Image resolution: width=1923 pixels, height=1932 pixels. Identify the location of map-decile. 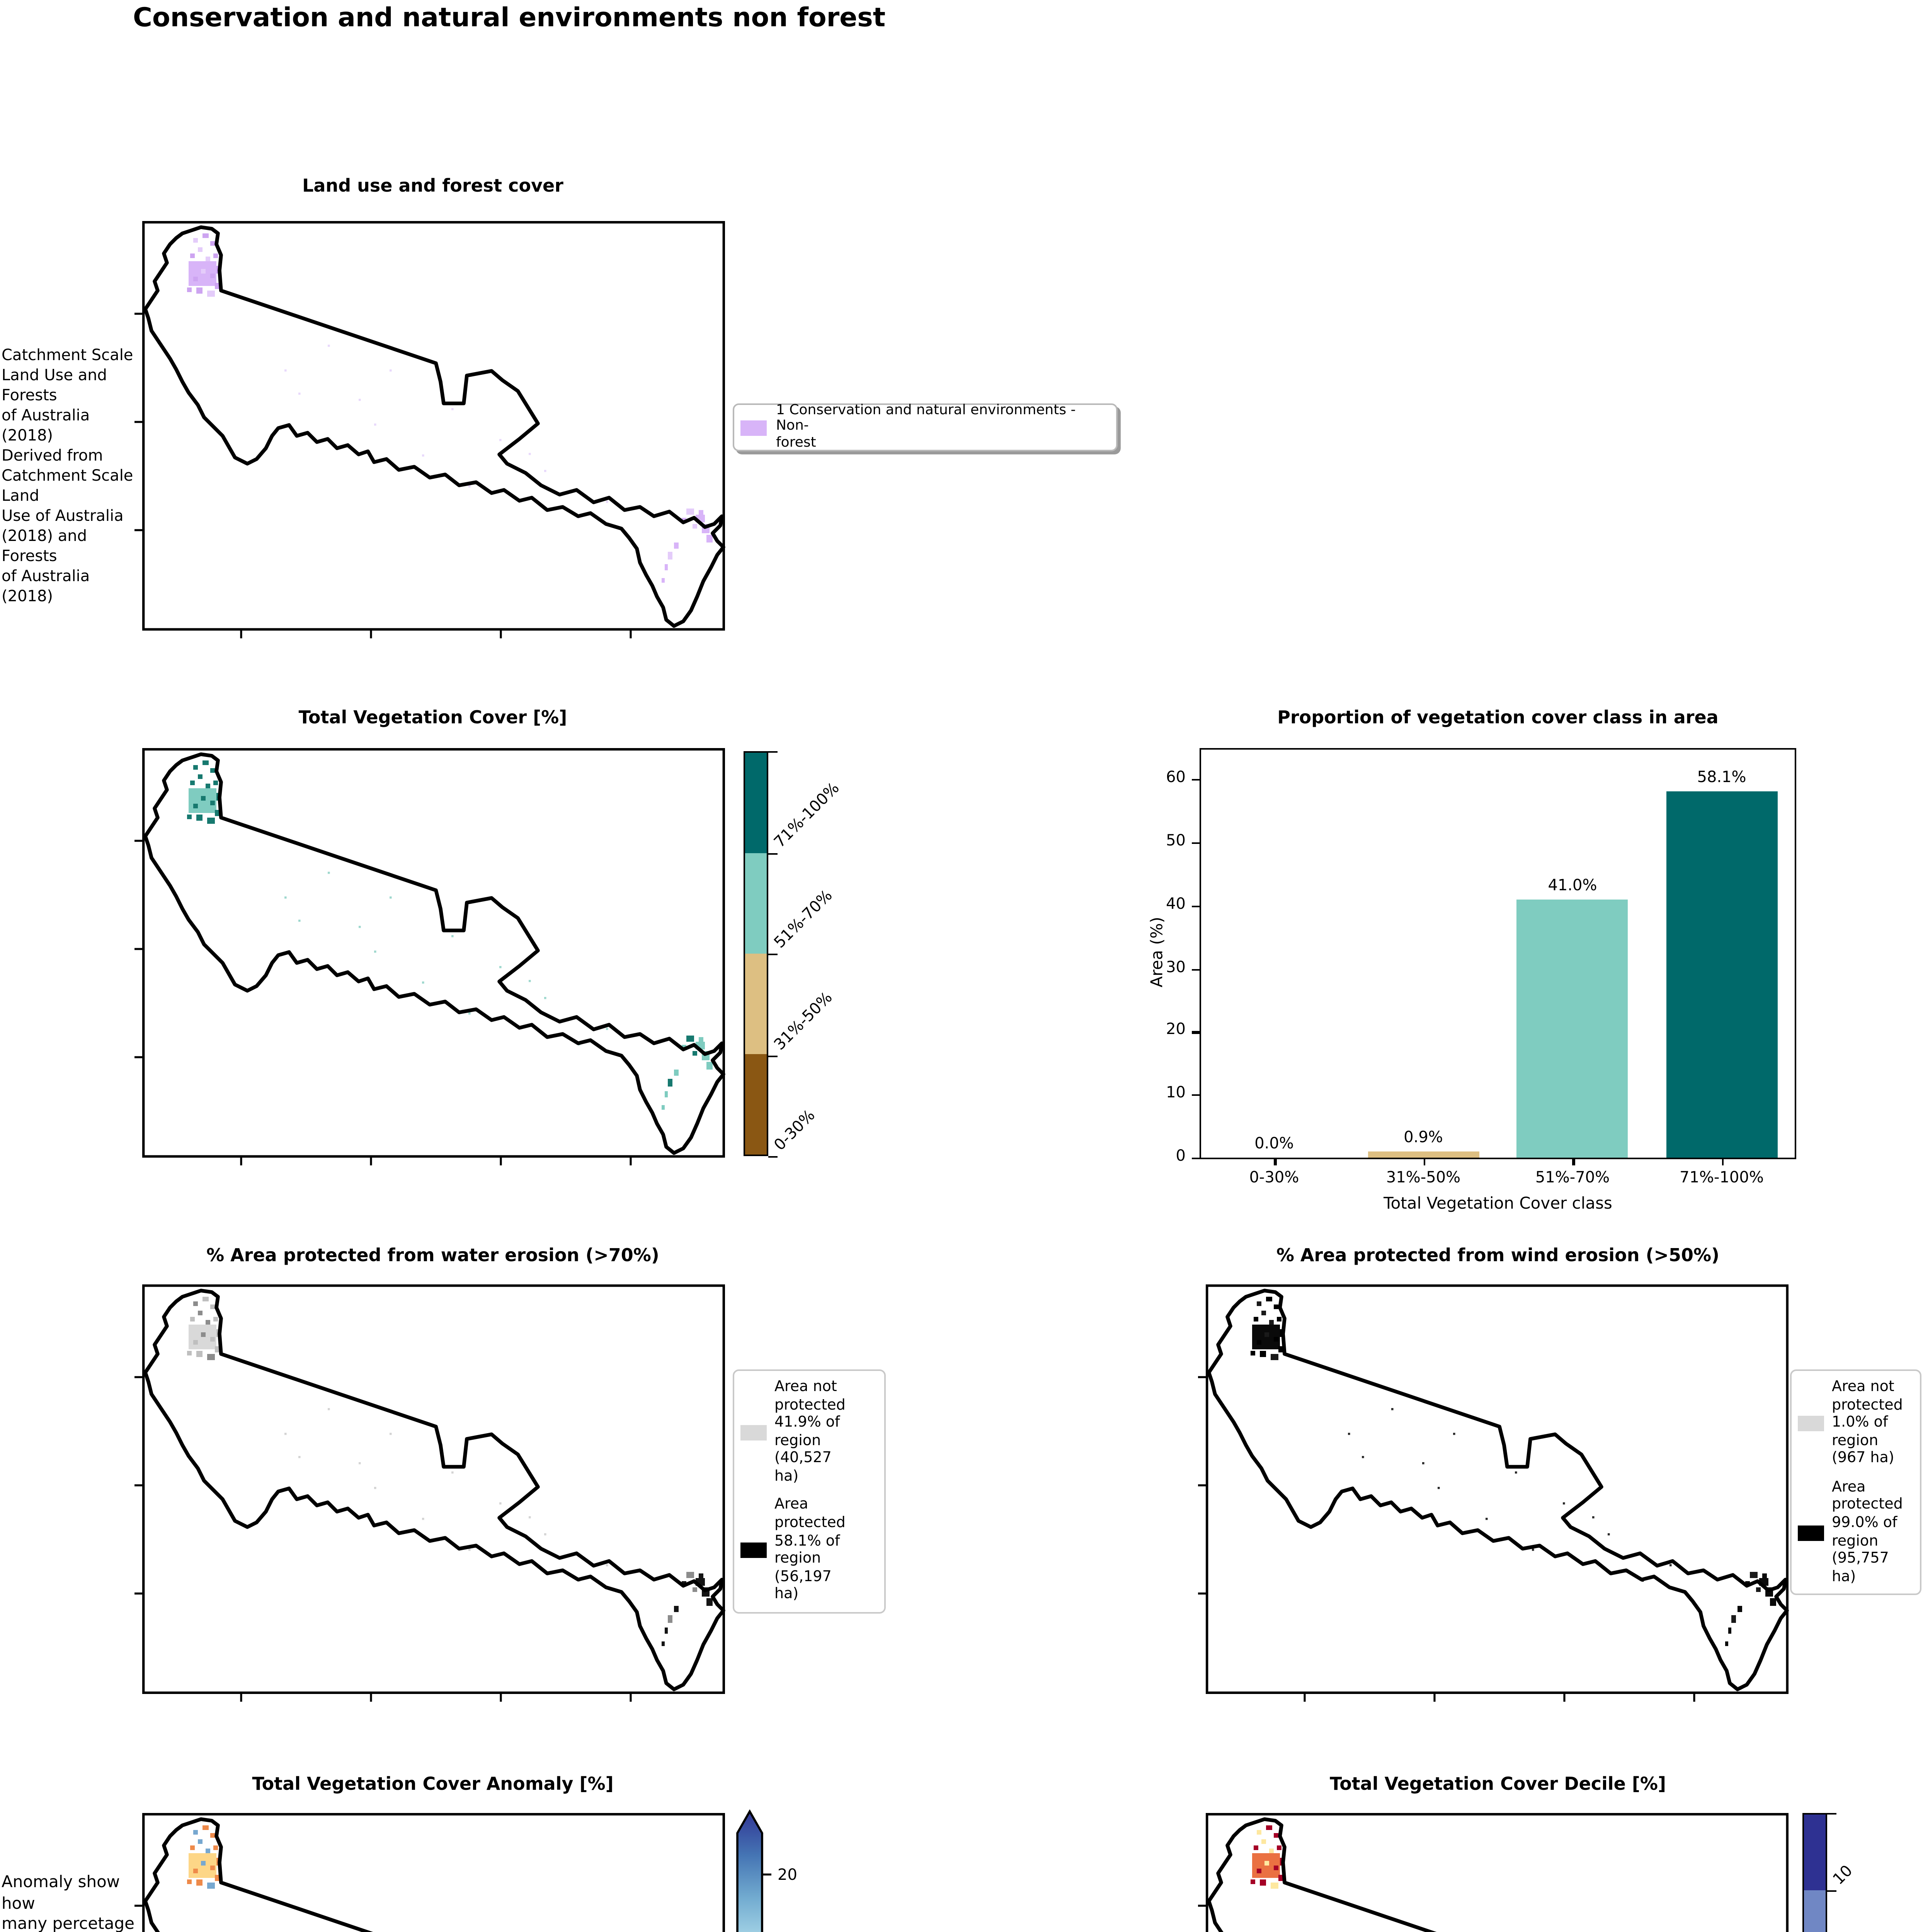
(1493, 1872).